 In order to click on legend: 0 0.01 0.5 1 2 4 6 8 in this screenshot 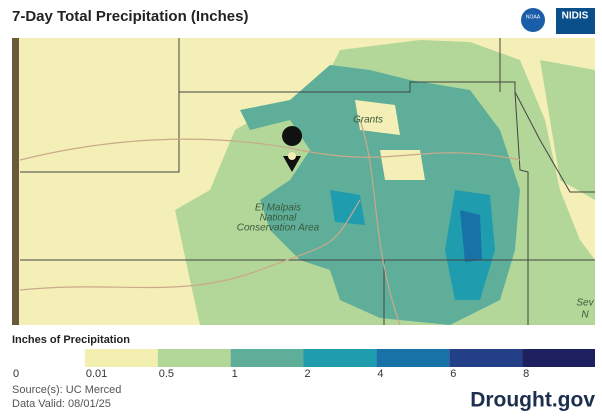, I will do `click(303, 364)`.